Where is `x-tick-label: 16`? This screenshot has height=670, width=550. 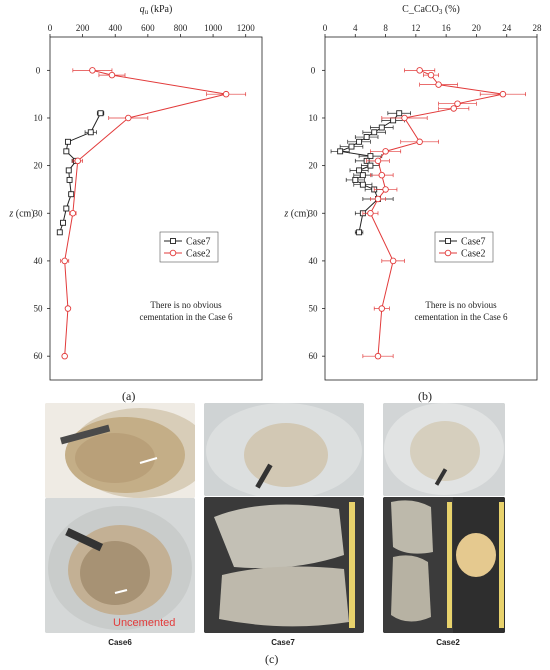
x-tick-label: 16 is located at coordinates (447, 28).